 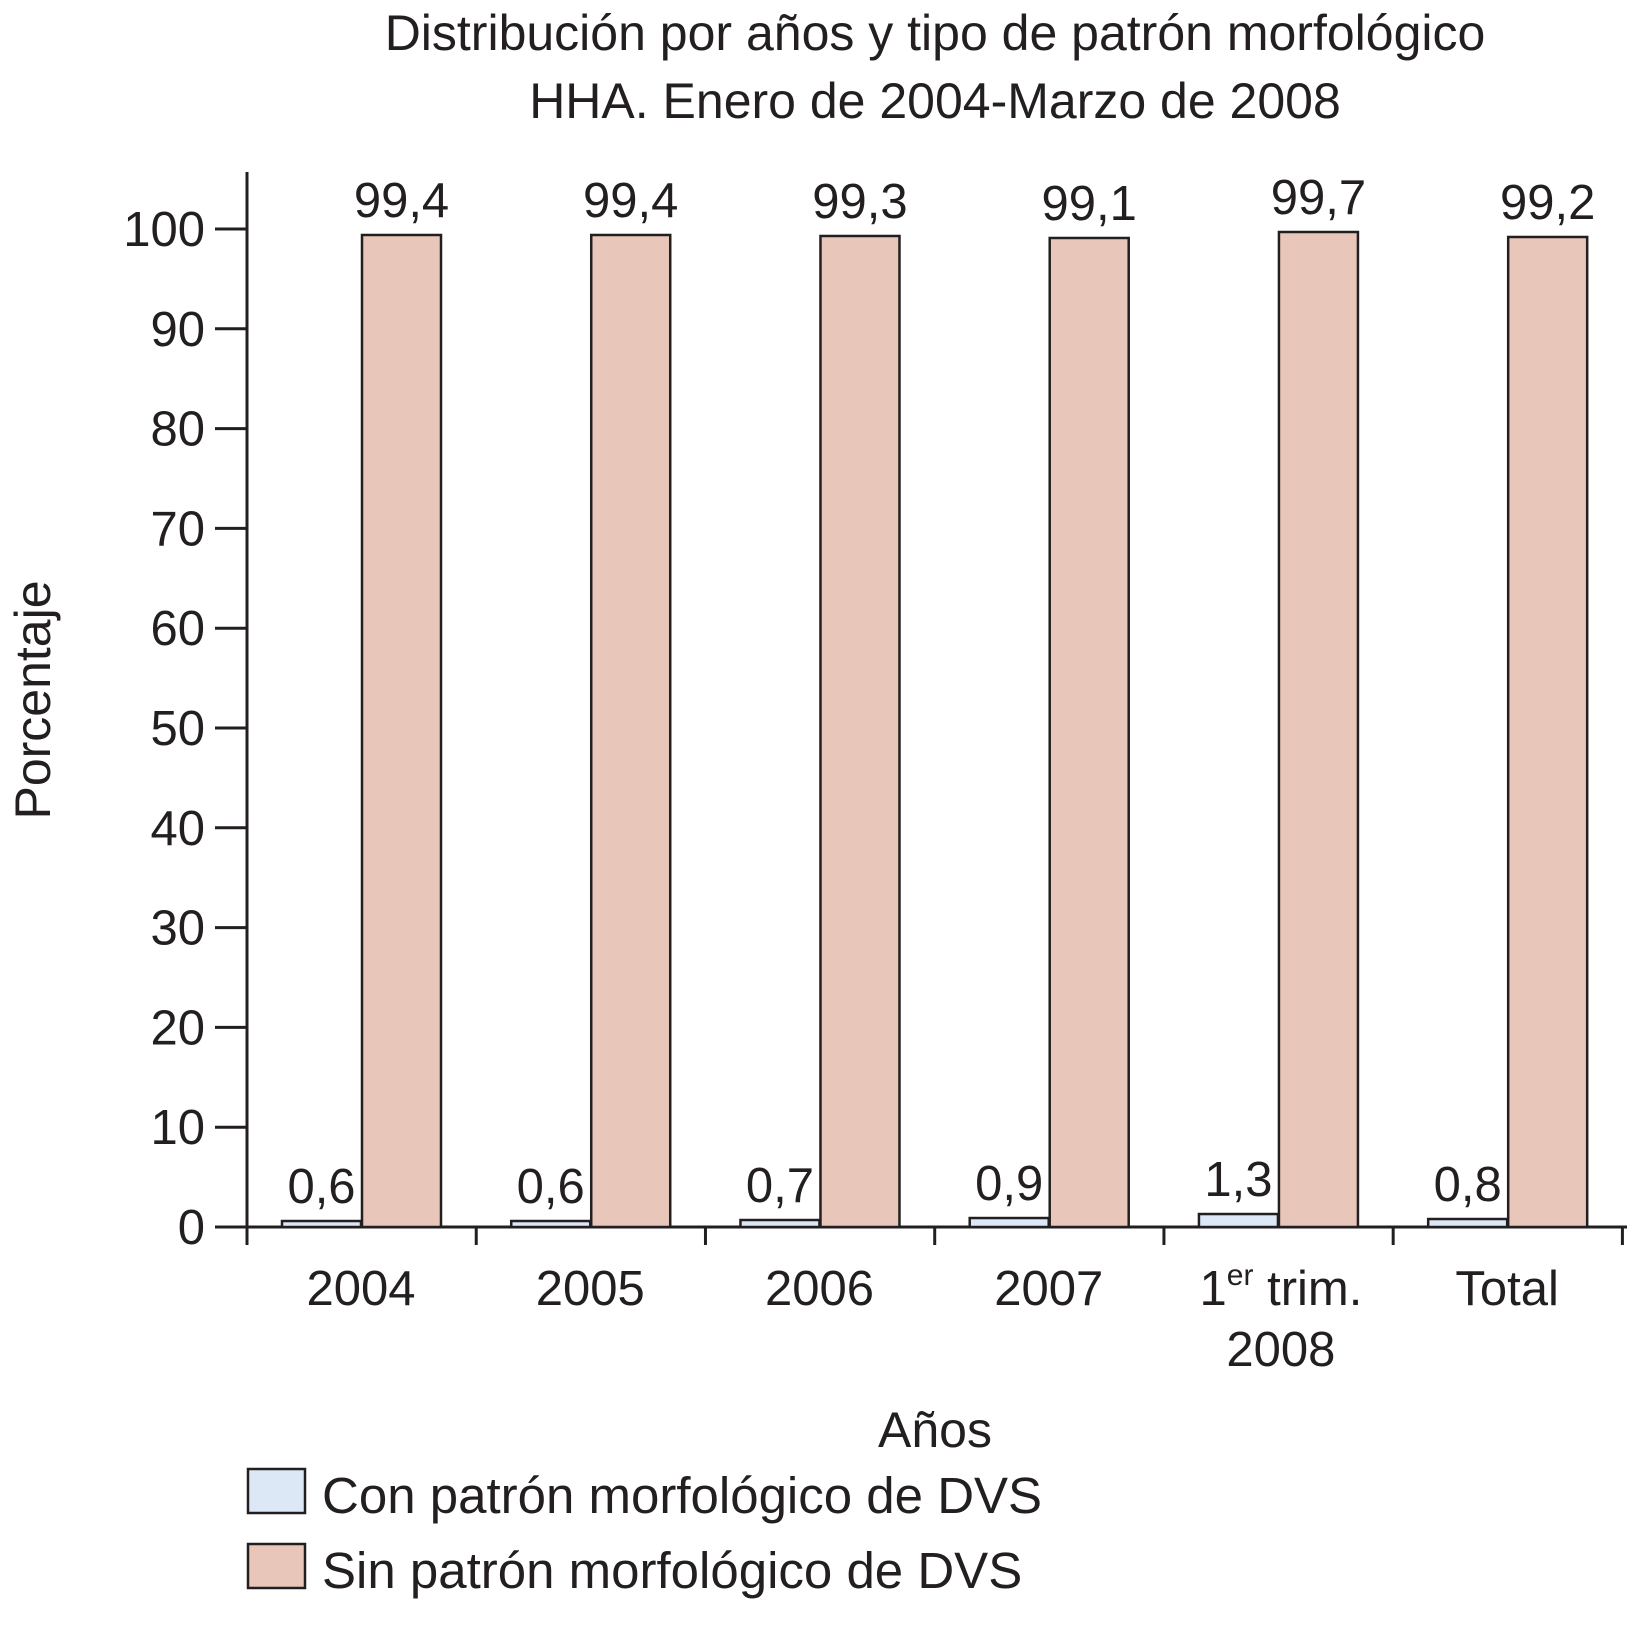 What do you see at coordinates (1547, 203) in the screenshot?
I see `value-label-sin-patron: 99,2` at bounding box center [1547, 203].